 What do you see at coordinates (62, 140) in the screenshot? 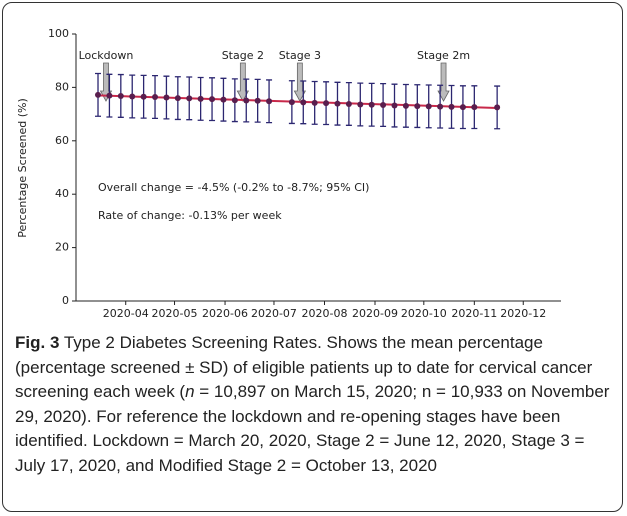
I see `y-tick-label: 60` at bounding box center [62, 140].